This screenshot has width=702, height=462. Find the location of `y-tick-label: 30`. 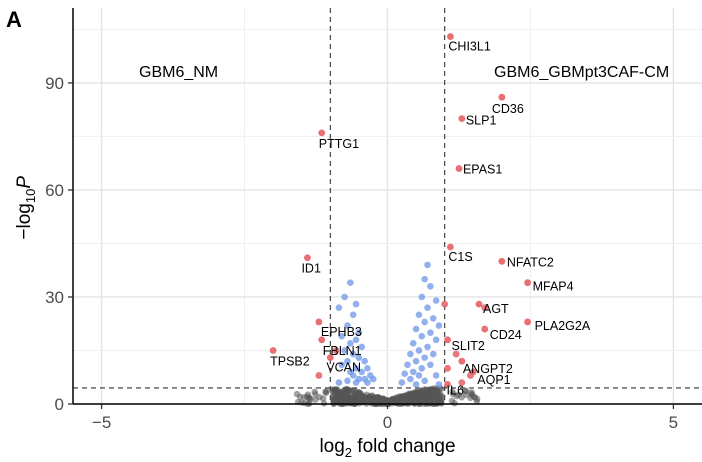

y-tick-label: 30 is located at coordinates (54, 297).